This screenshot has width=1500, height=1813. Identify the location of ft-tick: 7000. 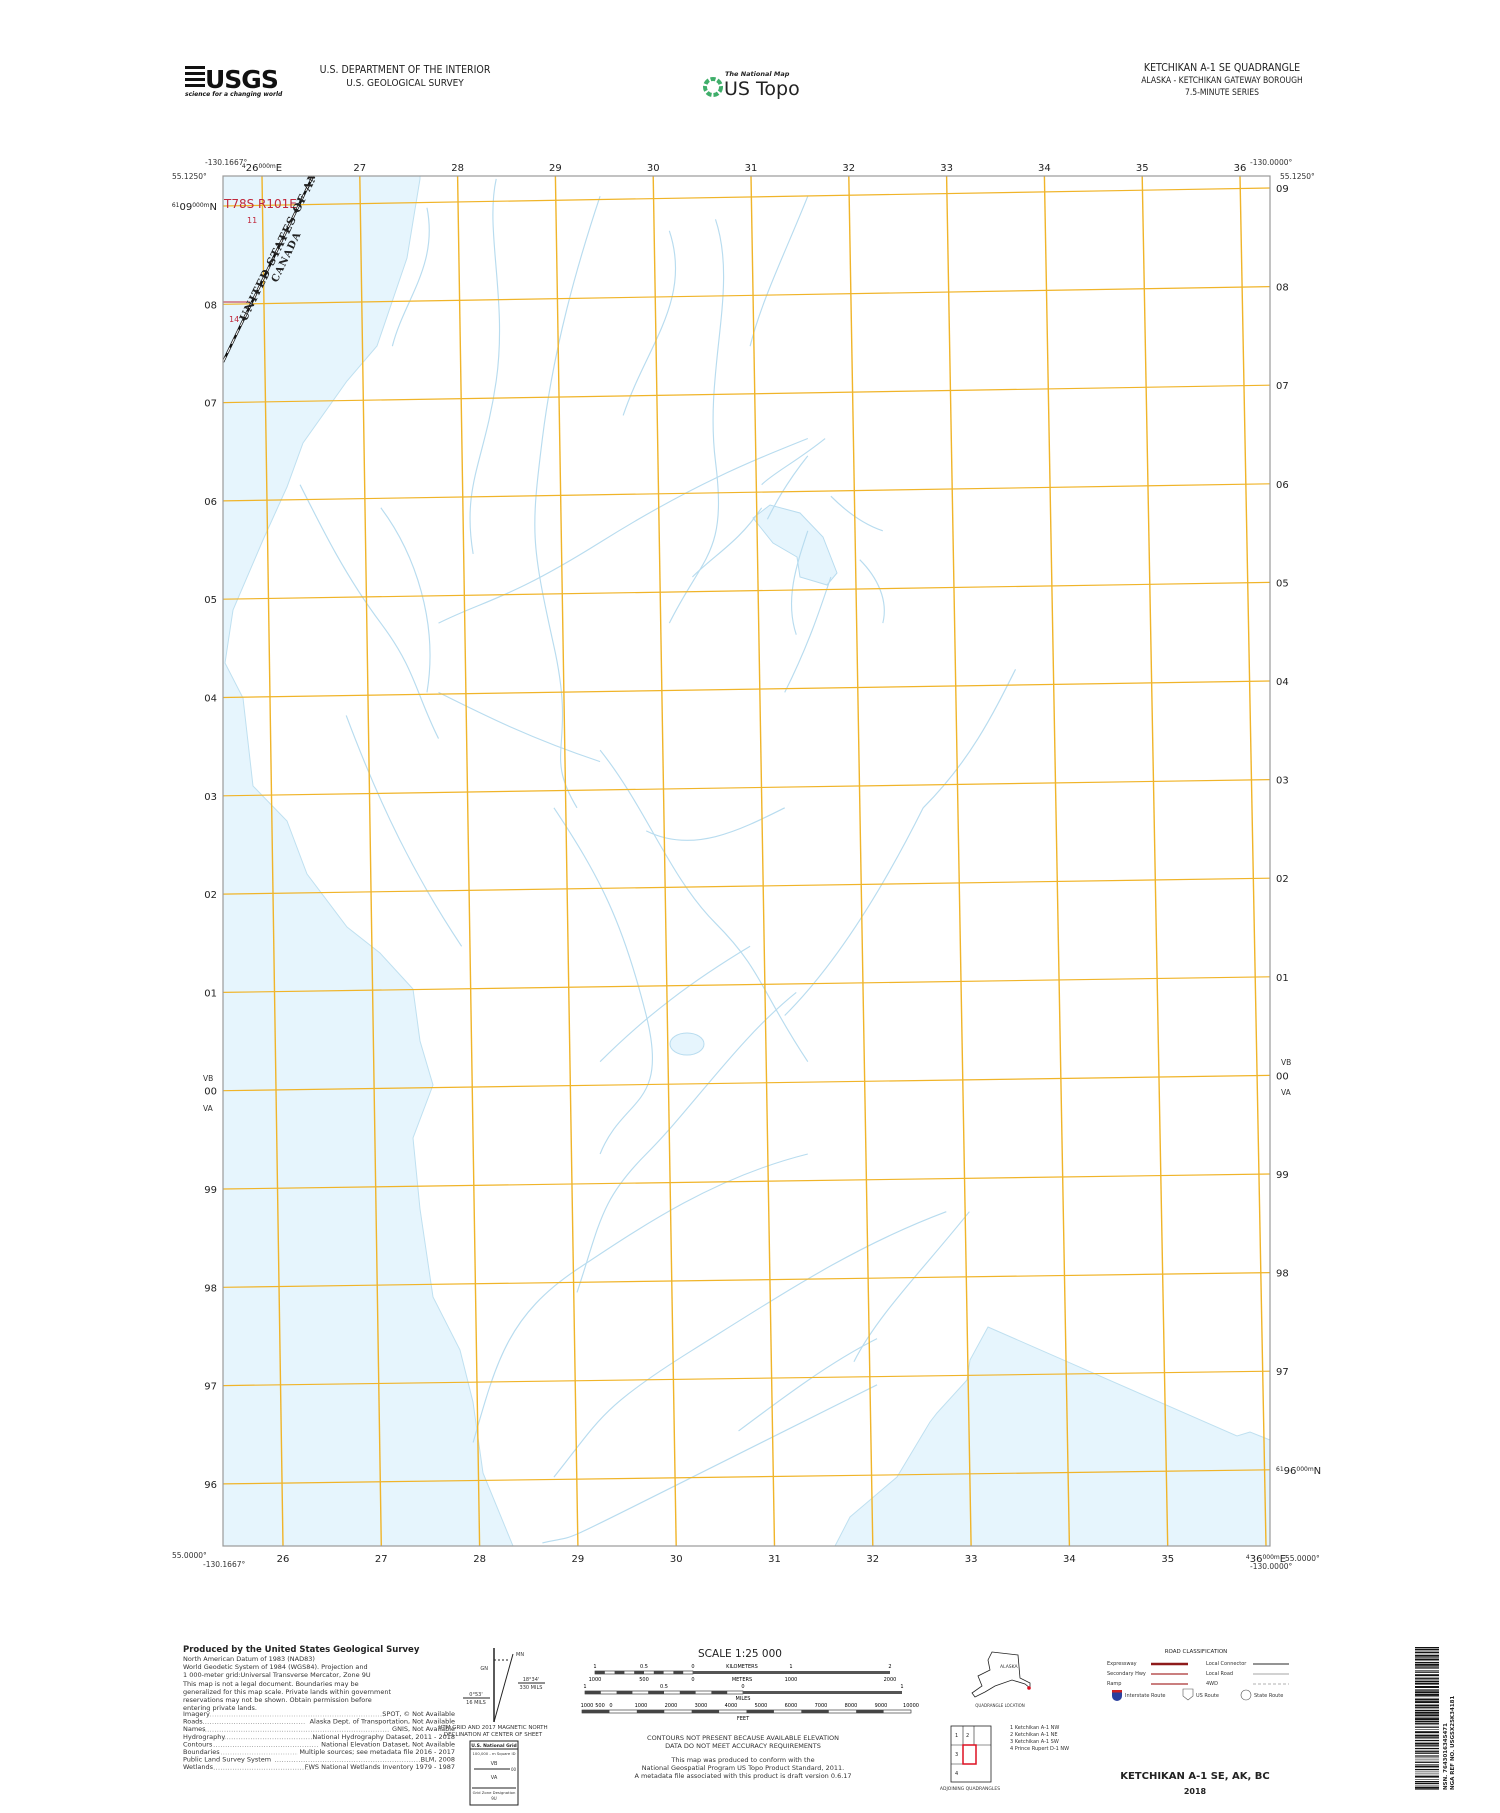
(821, 1706).